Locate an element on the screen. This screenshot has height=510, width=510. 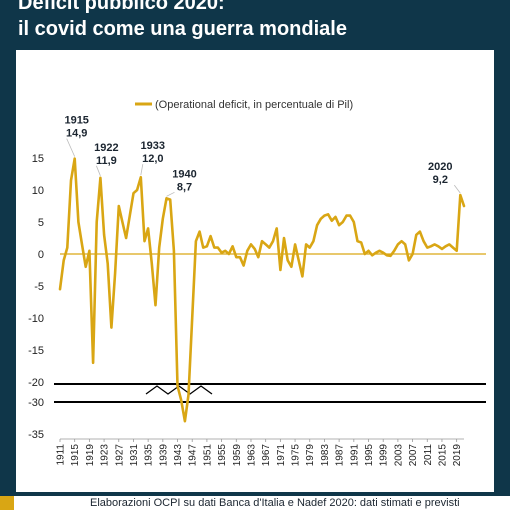
x-tick-label: 1943 is located at coordinates (178, 455).